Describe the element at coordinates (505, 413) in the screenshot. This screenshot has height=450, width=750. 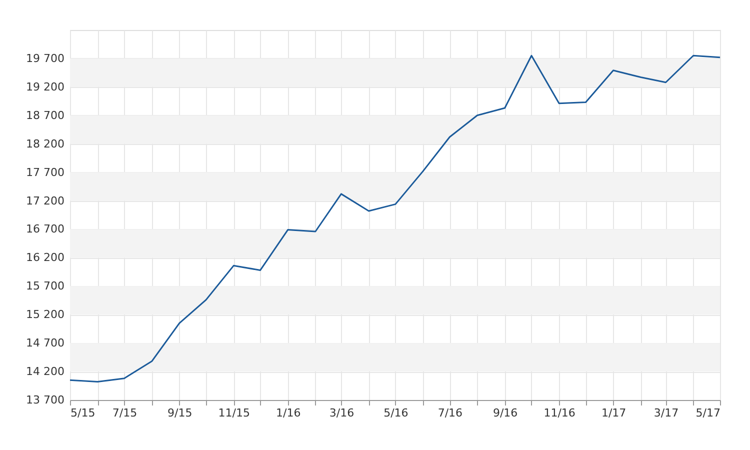
I see `x-tick-label: 9/16` at that location.